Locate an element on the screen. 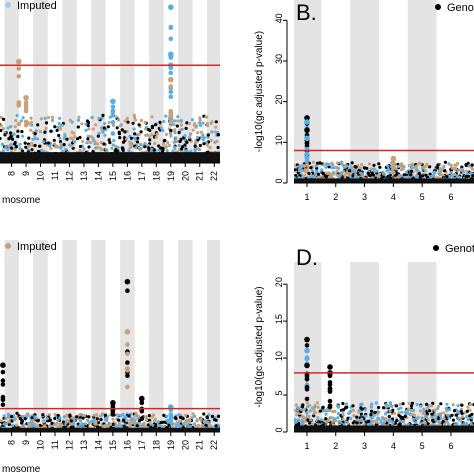  x-tick-label: 2 is located at coordinates (335, 446).